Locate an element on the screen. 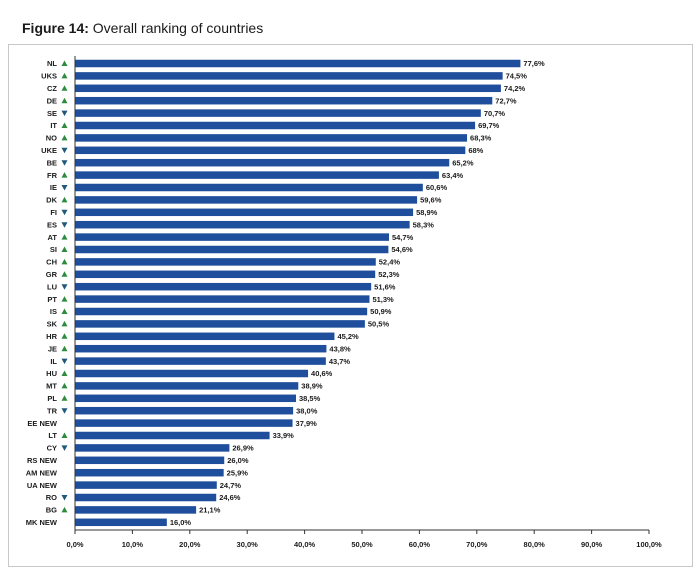 This screenshot has width=700, height=574. data-label: 50,5% is located at coordinates (379, 324).